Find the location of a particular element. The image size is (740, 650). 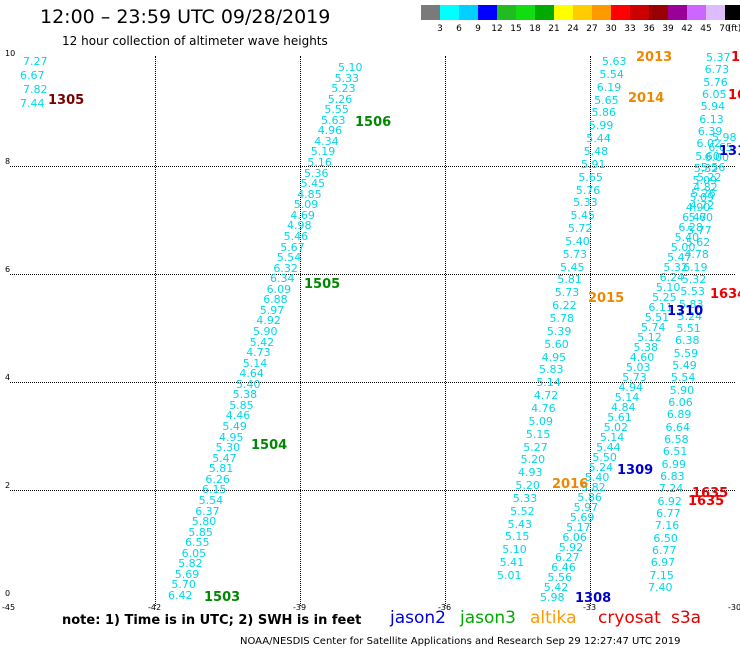

wave-height-label: 5.48 is located at coordinates (596, 151).